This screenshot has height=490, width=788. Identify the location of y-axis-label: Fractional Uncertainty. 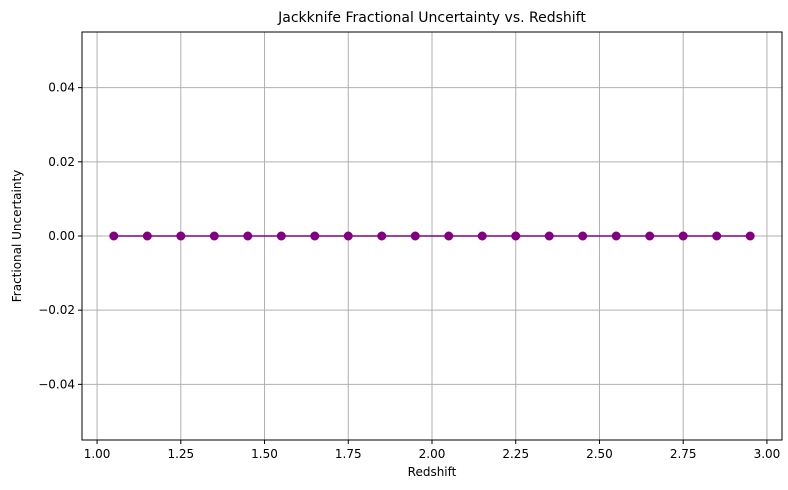
(17, 236).